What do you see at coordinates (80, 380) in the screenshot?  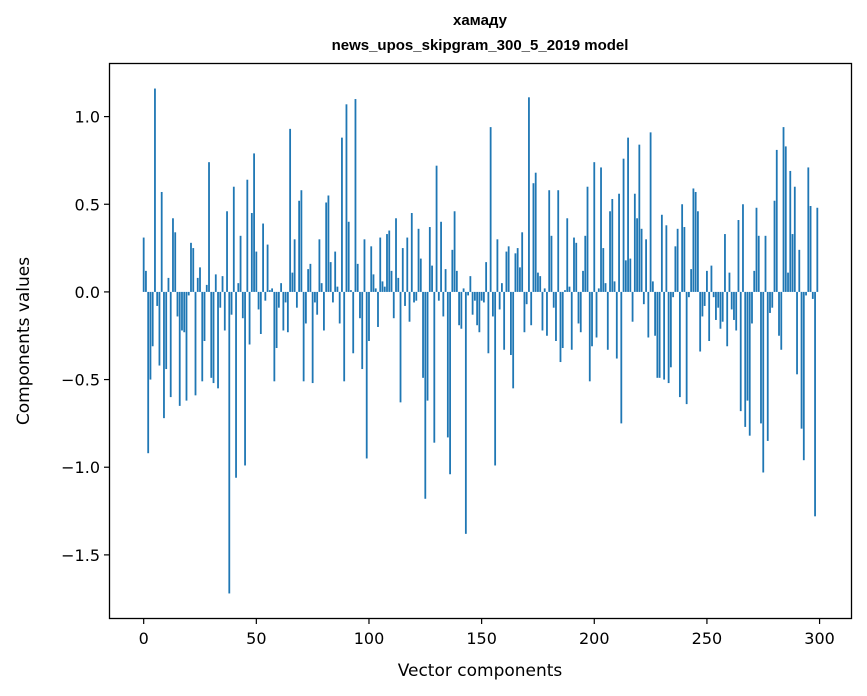 I see `y-tick-label: −0.5` at bounding box center [80, 380].